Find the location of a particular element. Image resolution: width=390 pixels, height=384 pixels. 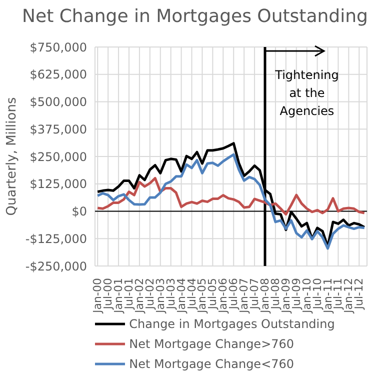

x-tick-label: Jul-09 is located at coordinates (296, 294).